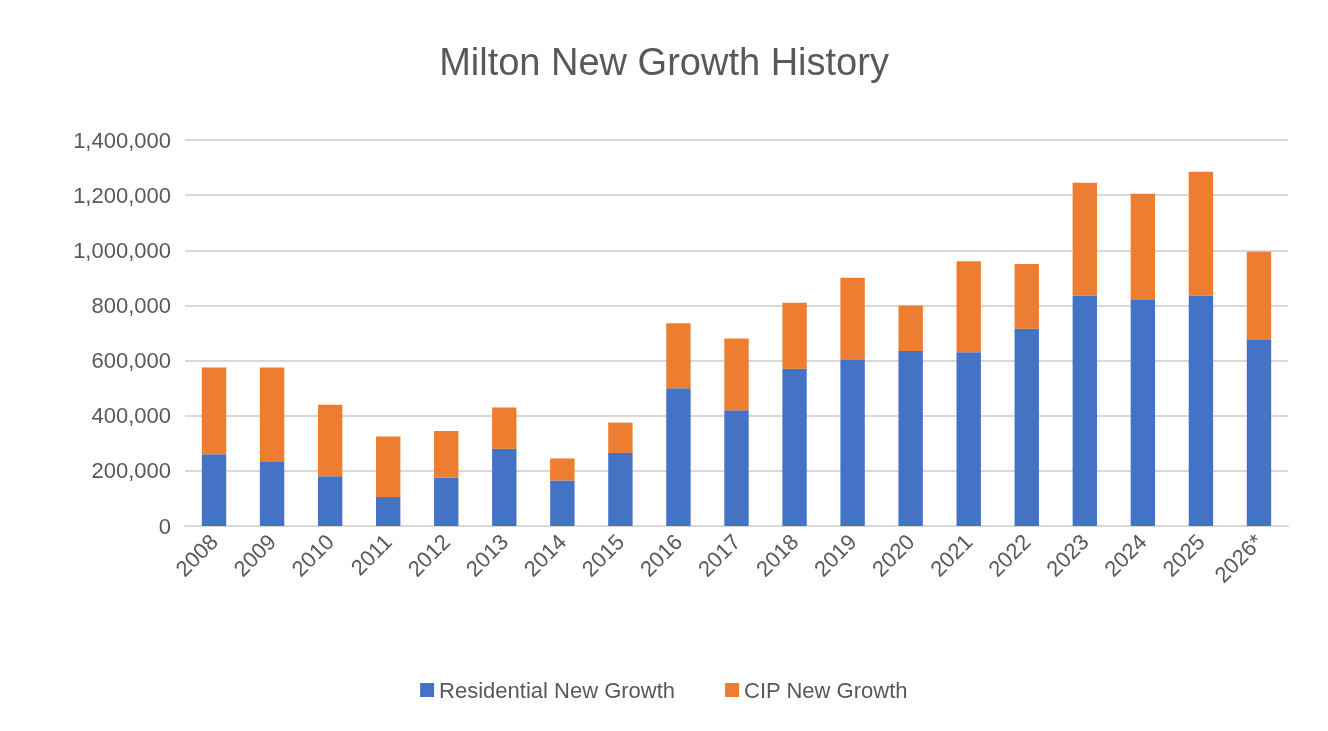  Describe the element at coordinates (131, 361) in the screenshot. I see `y-tick-label: 600,000` at that location.